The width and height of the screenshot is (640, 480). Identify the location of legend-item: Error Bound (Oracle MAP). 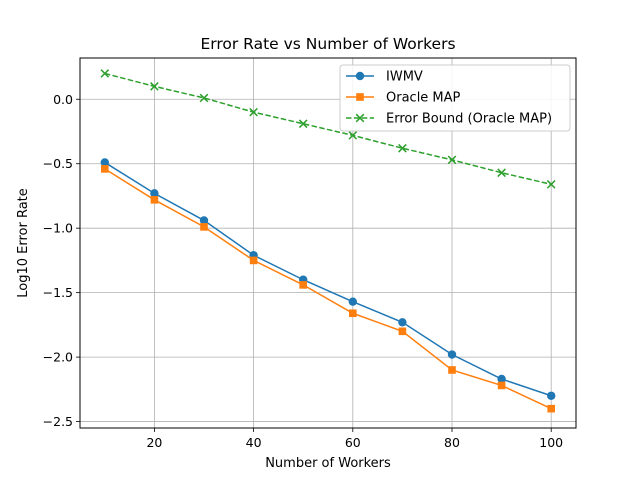
(449, 119).